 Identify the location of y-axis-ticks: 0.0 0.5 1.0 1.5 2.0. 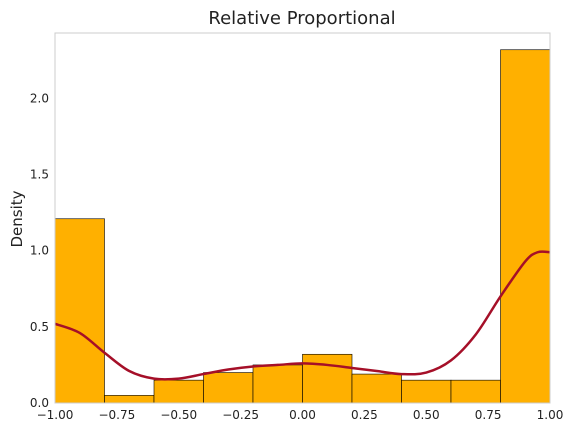
(39, 250).